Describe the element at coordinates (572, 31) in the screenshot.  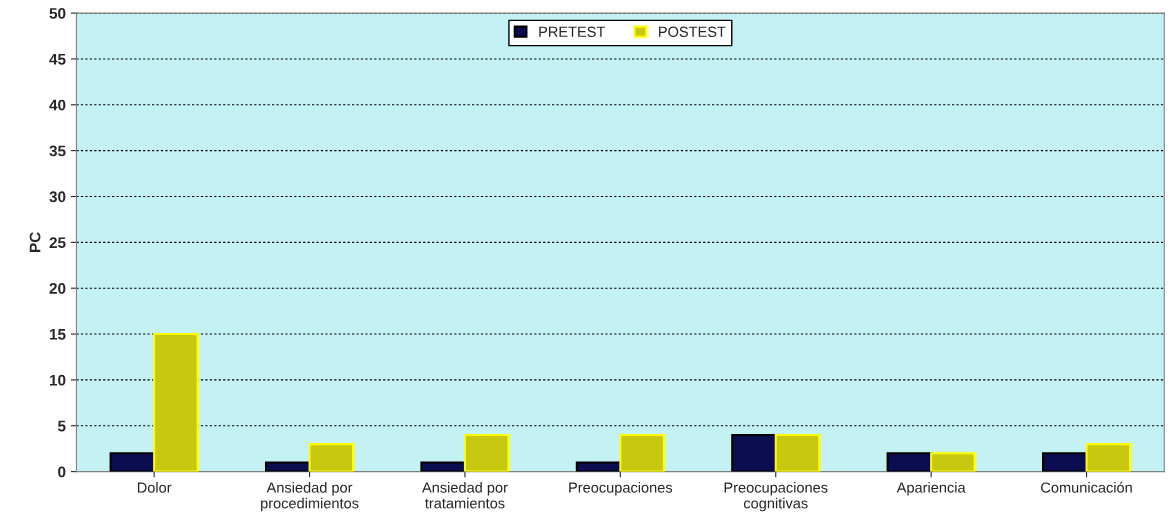
I see `legend-label: PRETEST` at that location.